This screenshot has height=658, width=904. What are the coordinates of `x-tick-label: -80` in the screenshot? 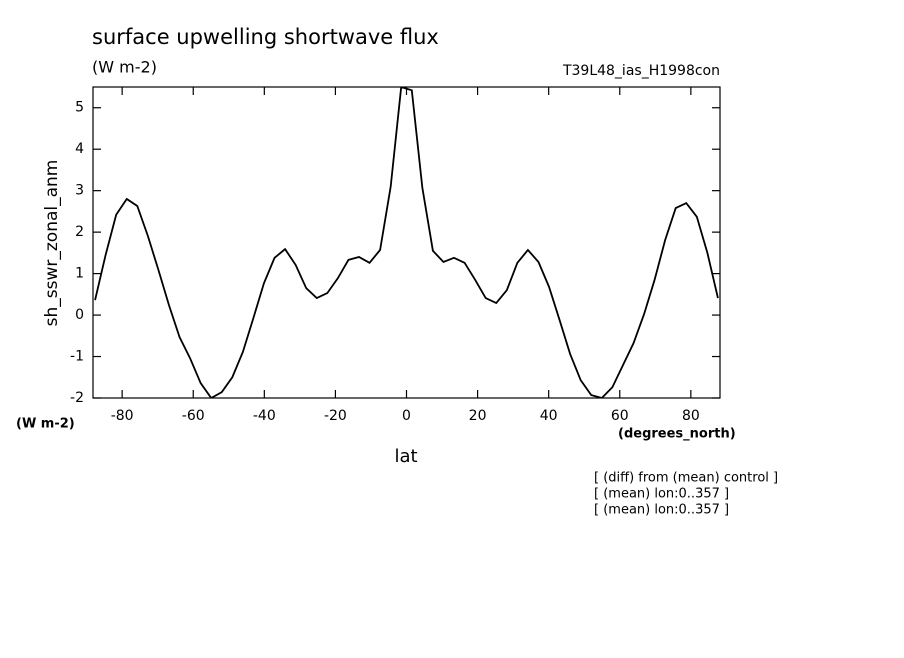 It's located at (122, 416).